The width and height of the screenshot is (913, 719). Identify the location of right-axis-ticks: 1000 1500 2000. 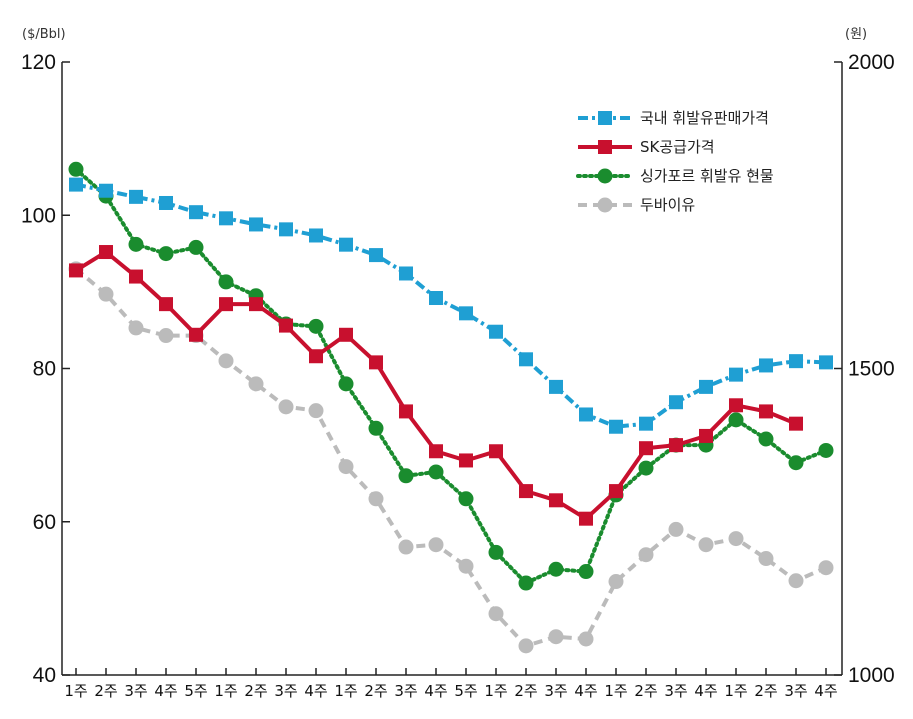
(864, 369).